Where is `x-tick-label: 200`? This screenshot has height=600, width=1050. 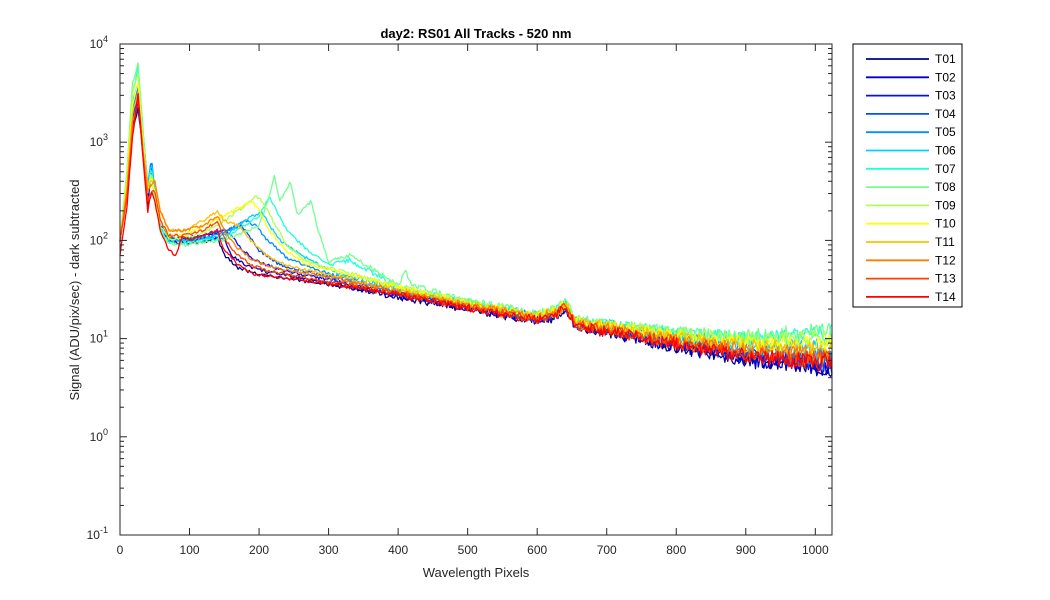 x-tick-label: 200 is located at coordinates (259, 550).